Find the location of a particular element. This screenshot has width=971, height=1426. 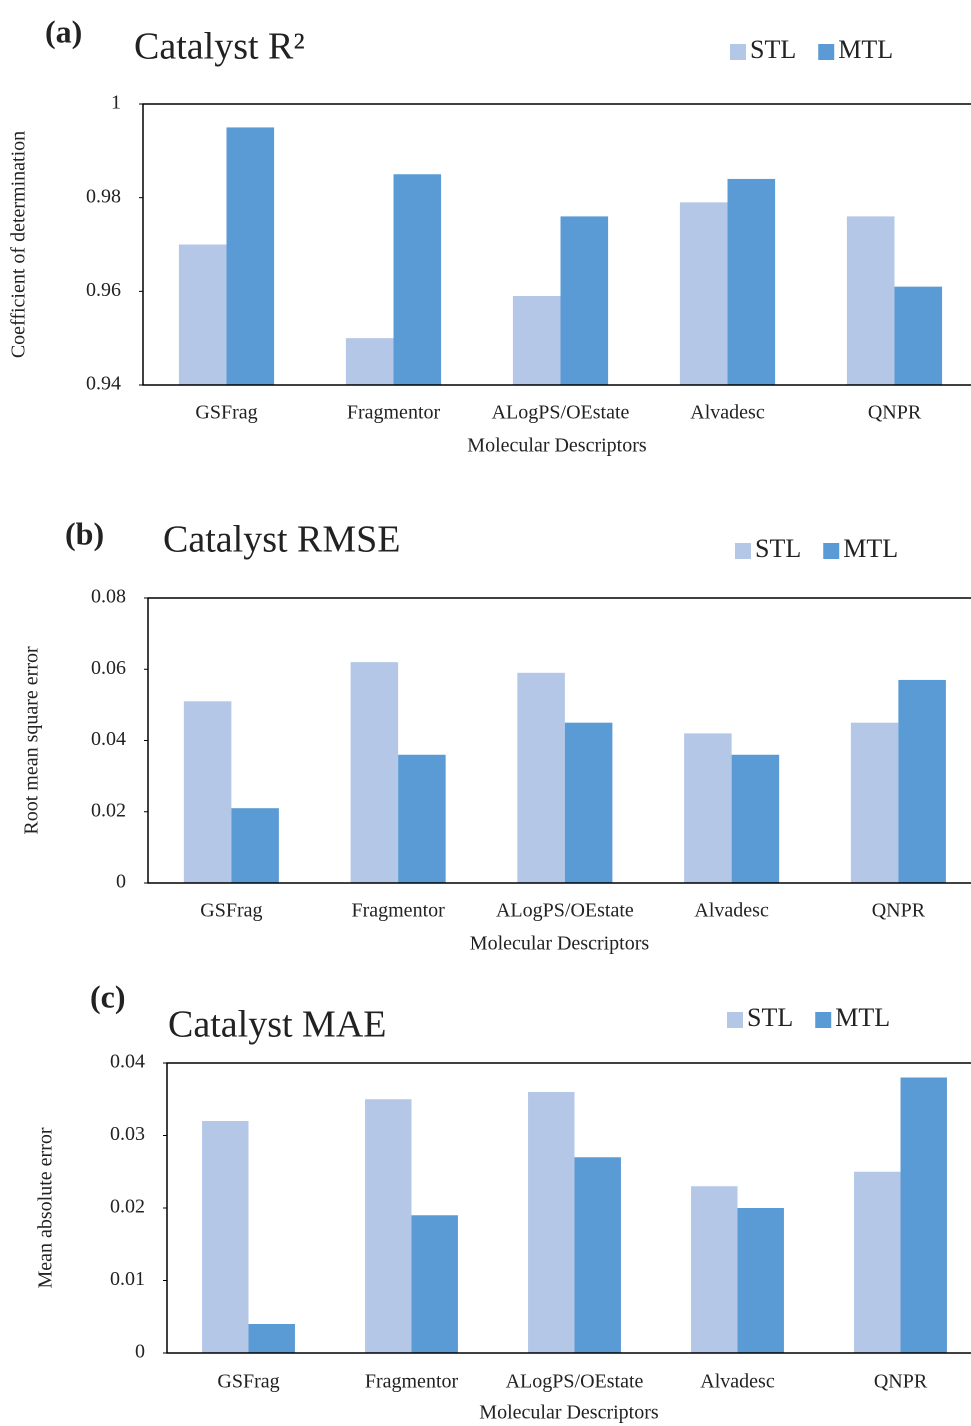

chart-title: Catalyst MAE is located at coordinates (277, 1025).